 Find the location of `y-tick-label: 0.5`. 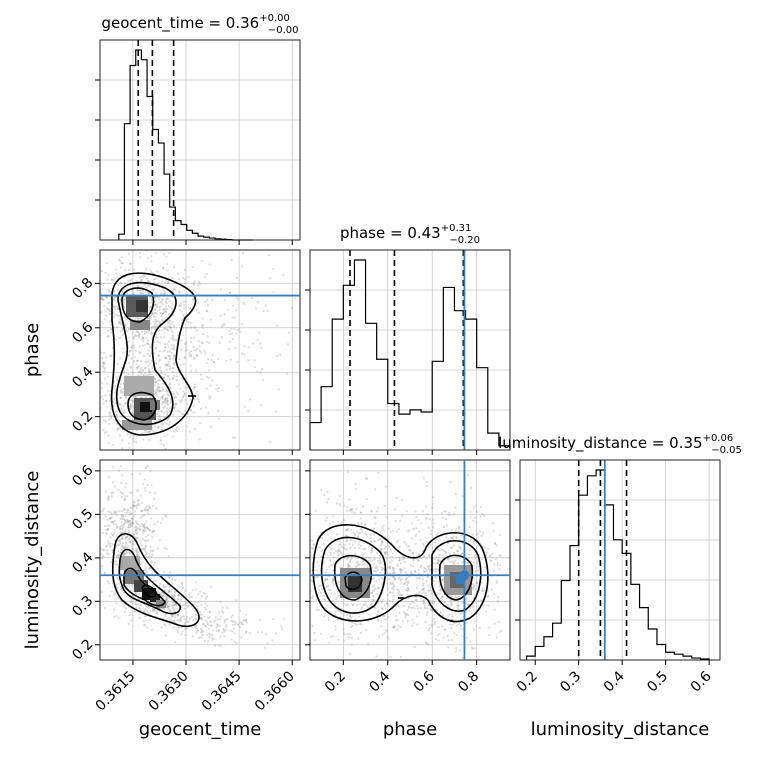

y-tick-label: 0.5 is located at coordinates (82, 519).